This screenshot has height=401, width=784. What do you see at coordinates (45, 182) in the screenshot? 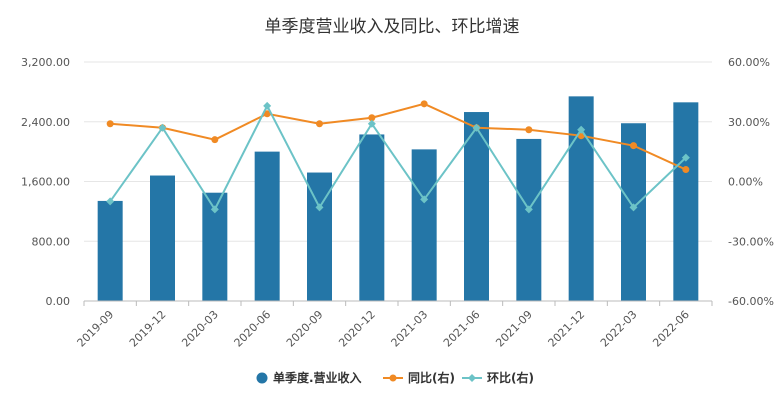
I see `y-left-tick-label: 1,600.00` at bounding box center [45, 182].